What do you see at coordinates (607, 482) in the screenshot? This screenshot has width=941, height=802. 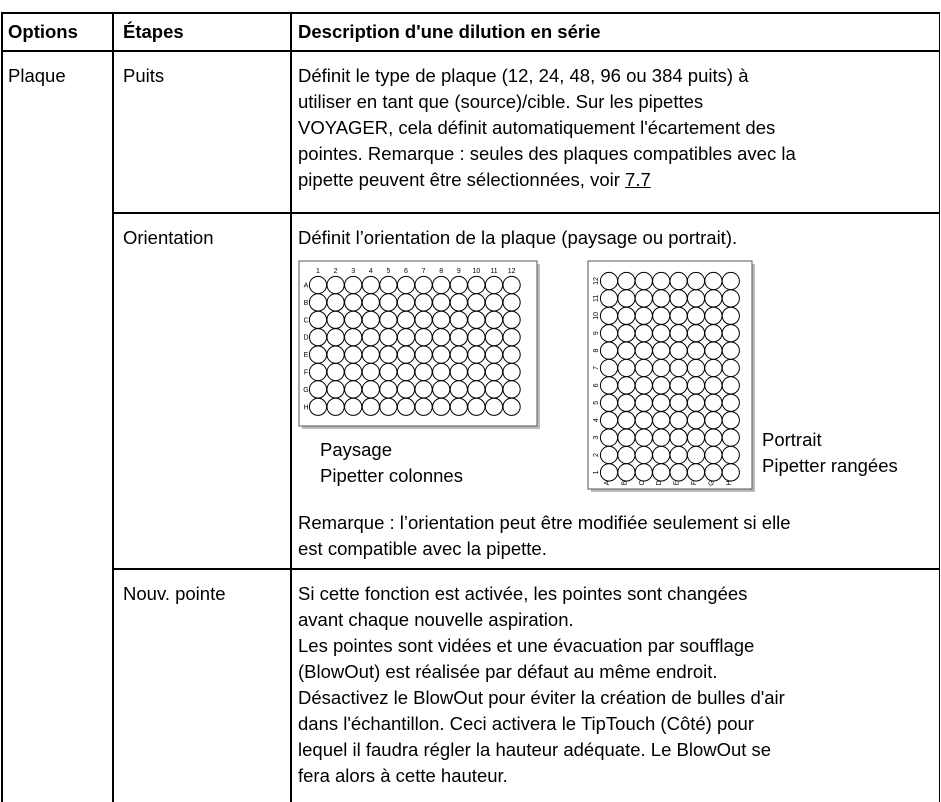 I see `column-label: A` at bounding box center [607, 482].